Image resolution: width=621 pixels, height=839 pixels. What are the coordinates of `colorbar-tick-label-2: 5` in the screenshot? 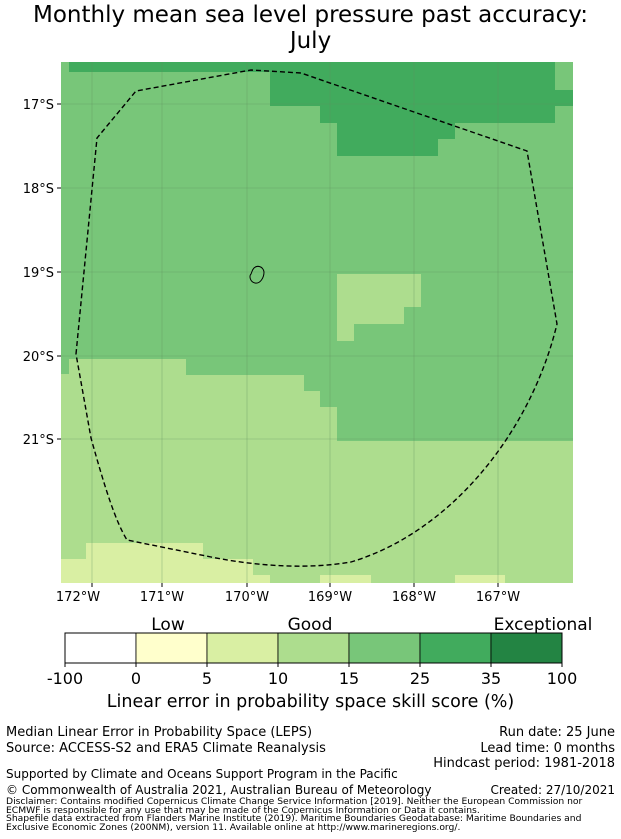 It's located at (207, 678).